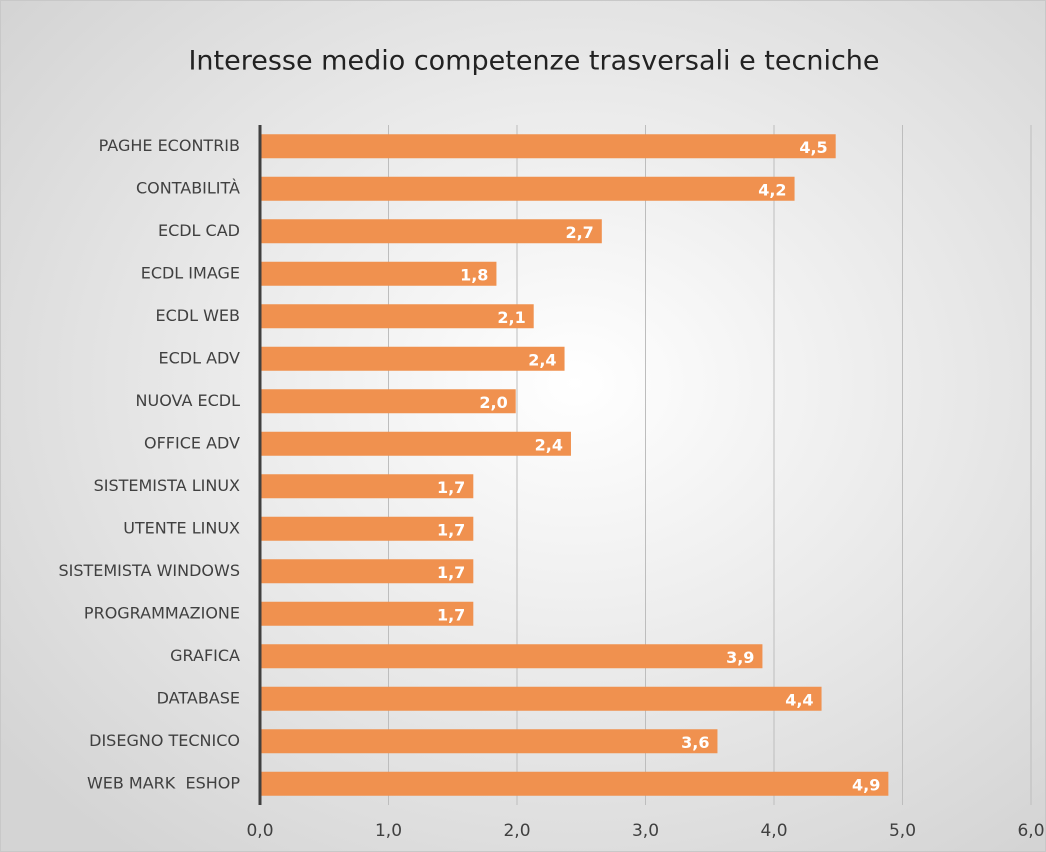 This screenshot has height=852, width=1046. What do you see at coordinates (205, 655) in the screenshot?
I see `y-tick-label: GRAFICA` at bounding box center [205, 655].